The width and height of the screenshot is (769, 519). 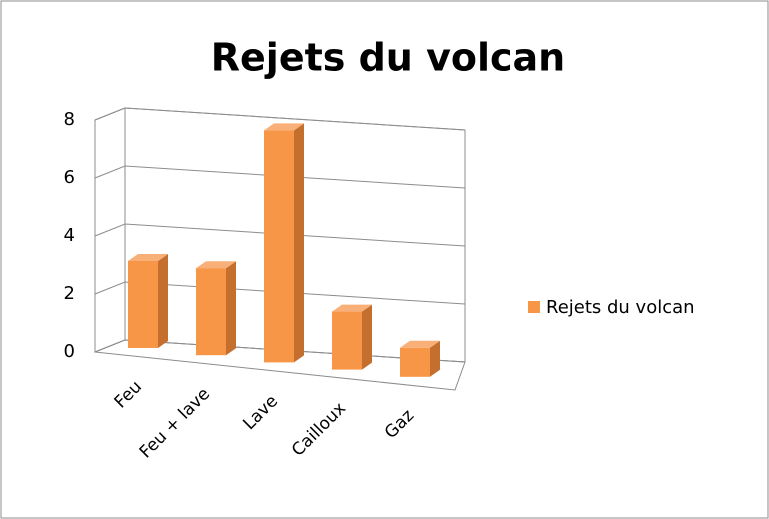 I want to click on y-tick-label: 8, so click(x=69, y=119).